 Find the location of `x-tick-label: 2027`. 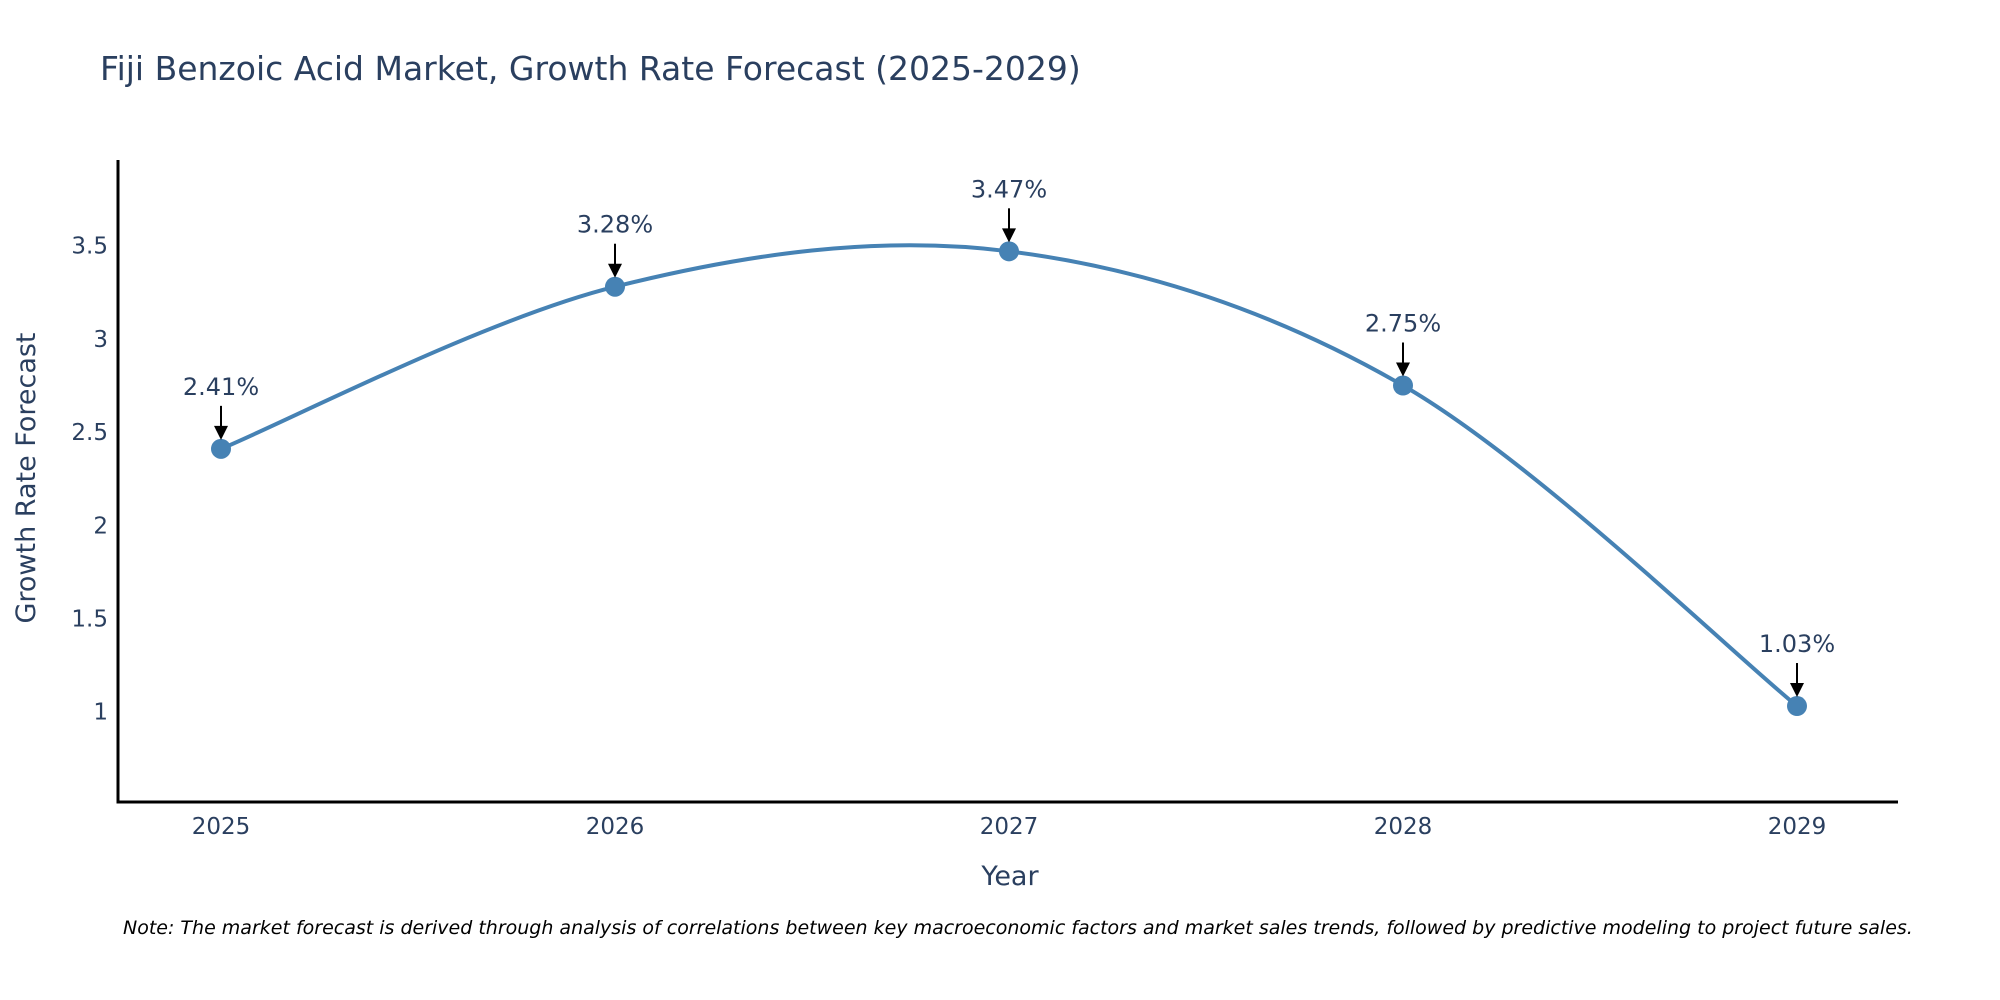

x-tick-label: 2027 is located at coordinates (1009, 827).